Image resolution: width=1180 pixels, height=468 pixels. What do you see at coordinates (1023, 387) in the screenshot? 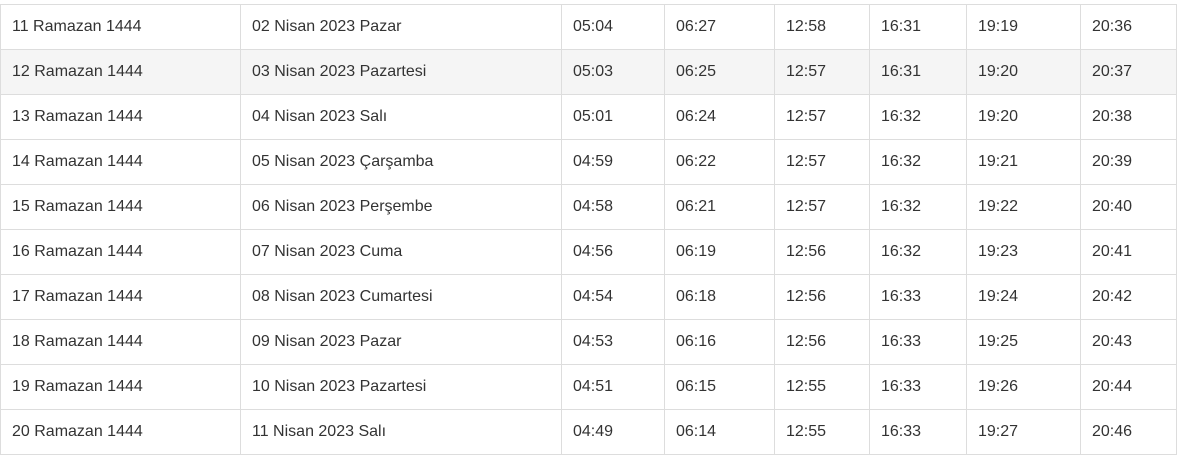
I see `aksam-time-cell: 19:26` at bounding box center [1023, 387].